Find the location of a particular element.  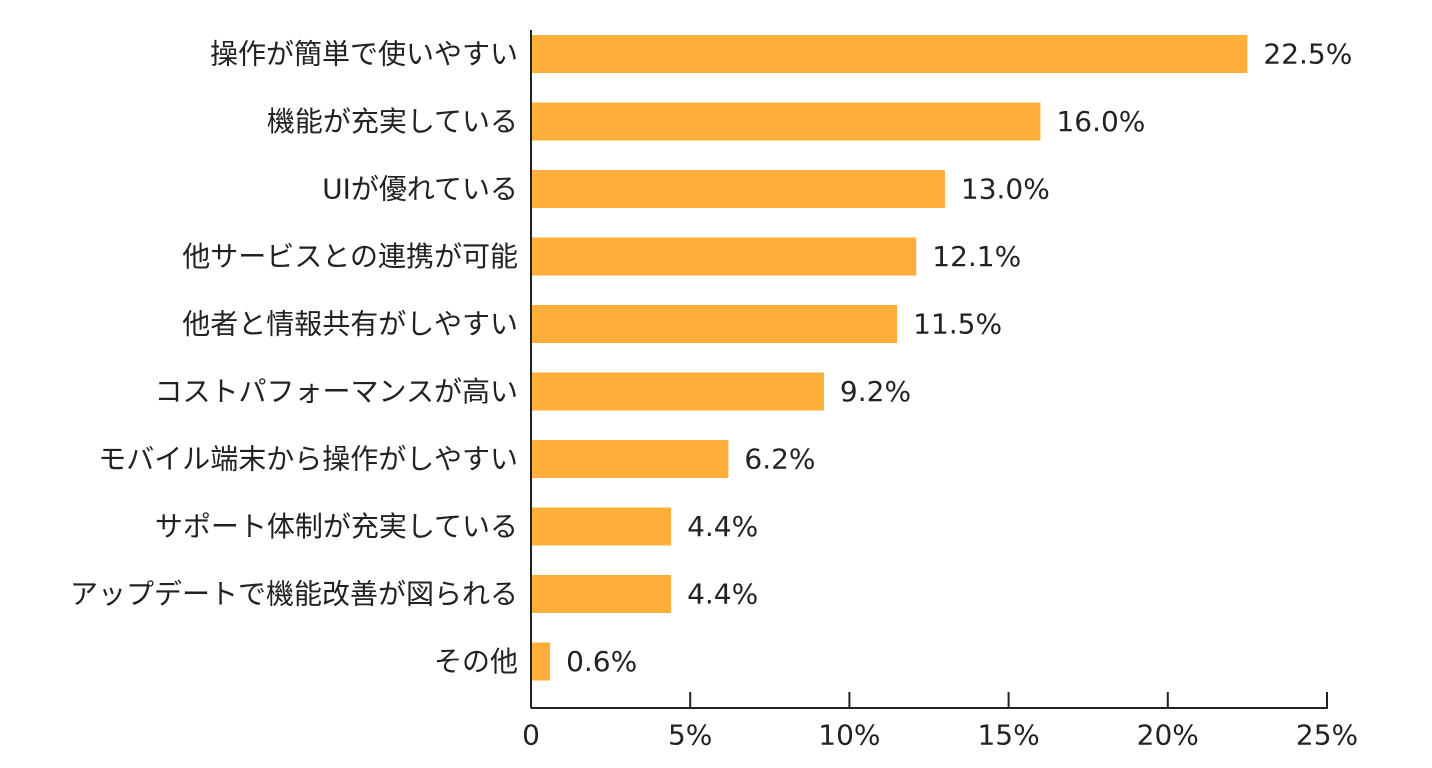

category-label-8: アップデートで機能改善が図られる is located at coordinates (294, 594).